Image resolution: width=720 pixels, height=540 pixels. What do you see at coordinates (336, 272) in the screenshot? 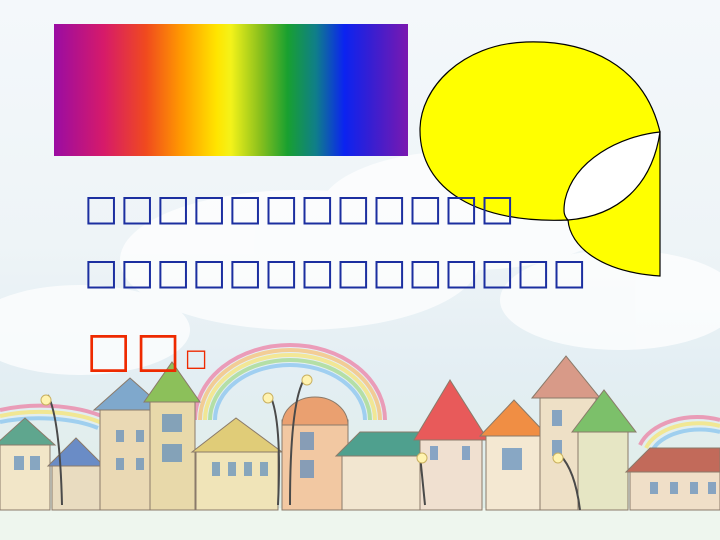
I see `question-line-2: □□□□□□□□□□□□□□` at bounding box center [336, 272].